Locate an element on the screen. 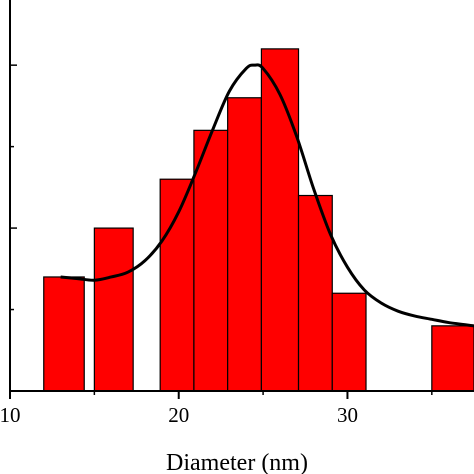  x-axis-label: Diameter (nm) is located at coordinates (237, 462).